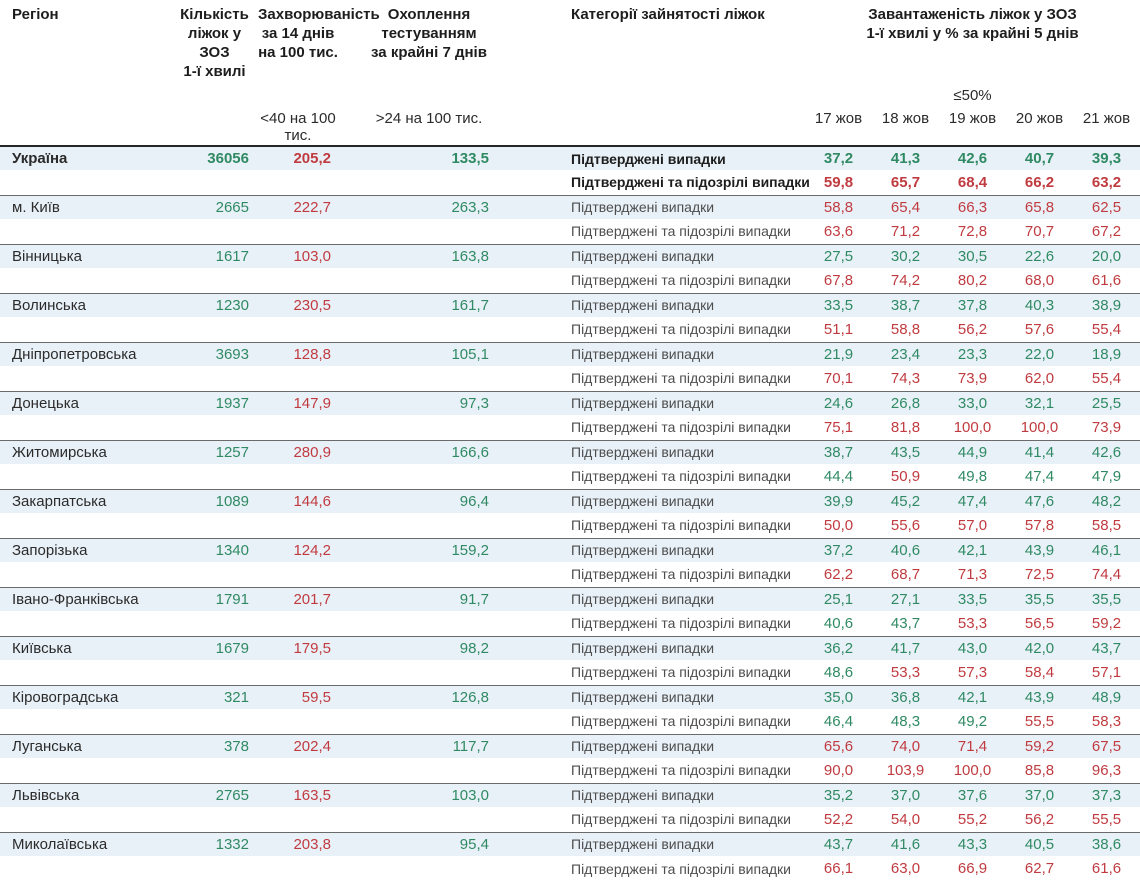 The image size is (1140, 881). I want to click on occupancy-value: 47,9, so click(1106, 476).